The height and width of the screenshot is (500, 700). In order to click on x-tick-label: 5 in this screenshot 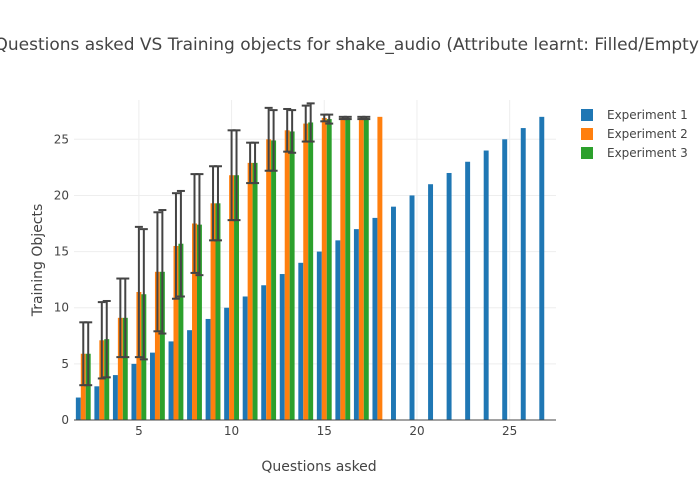, I will do `click(139, 431)`.